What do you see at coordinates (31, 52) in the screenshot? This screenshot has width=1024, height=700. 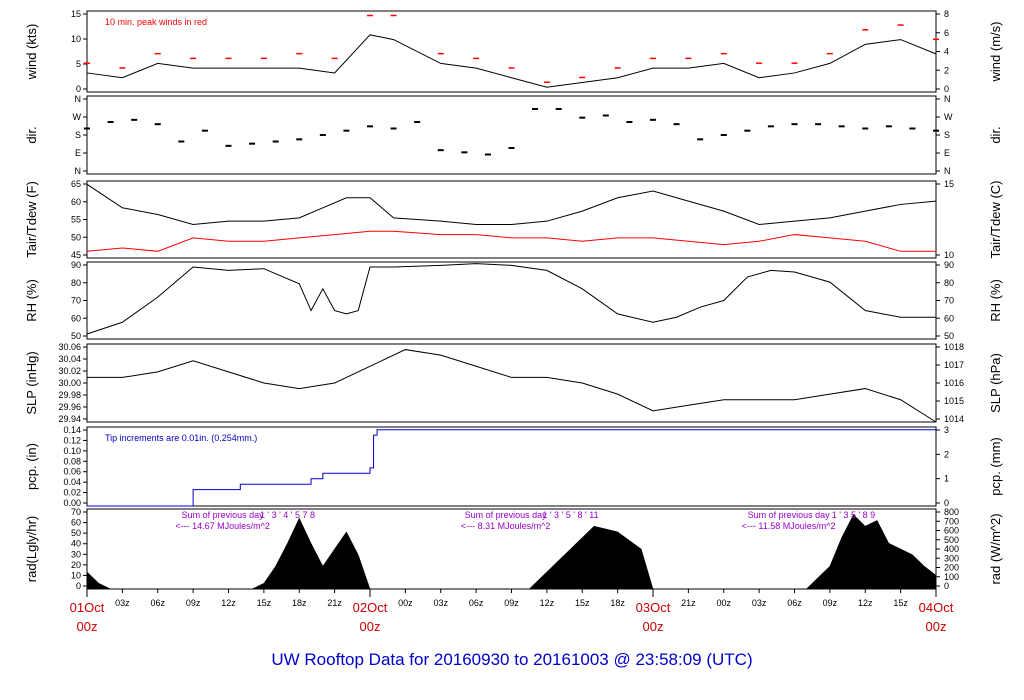 I see `y-axis-label: wind (kts)` at bounding box center [31, 52].